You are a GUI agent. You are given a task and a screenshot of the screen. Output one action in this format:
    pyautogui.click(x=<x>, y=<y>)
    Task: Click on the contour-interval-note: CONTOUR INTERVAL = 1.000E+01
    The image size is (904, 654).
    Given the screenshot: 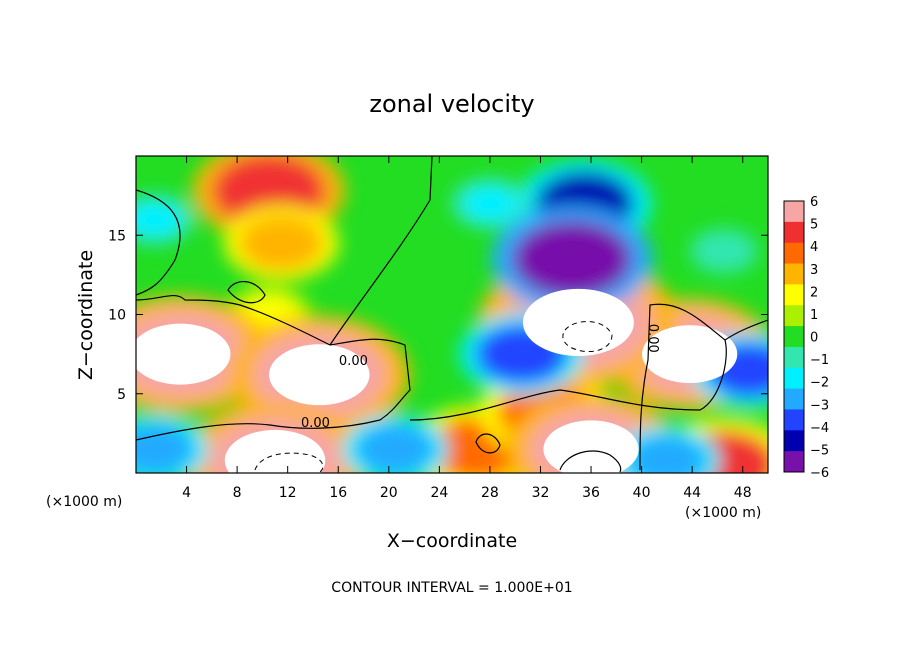 What is the action you would take?
    pyautogui.click(x=451, y=588)
    